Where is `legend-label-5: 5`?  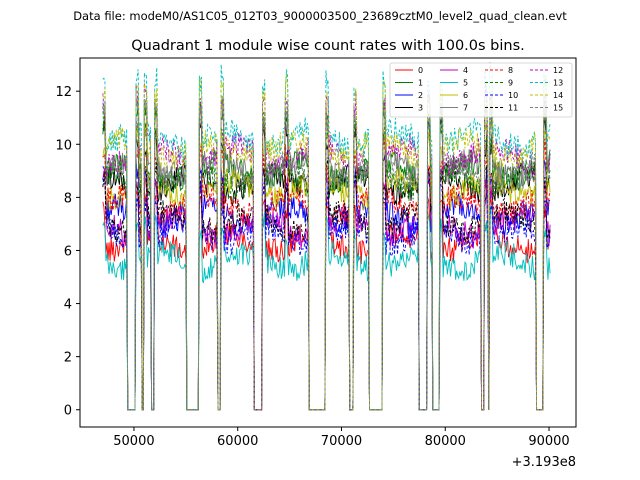
legend-label-5: 5 is located at coordinates (465, 83).